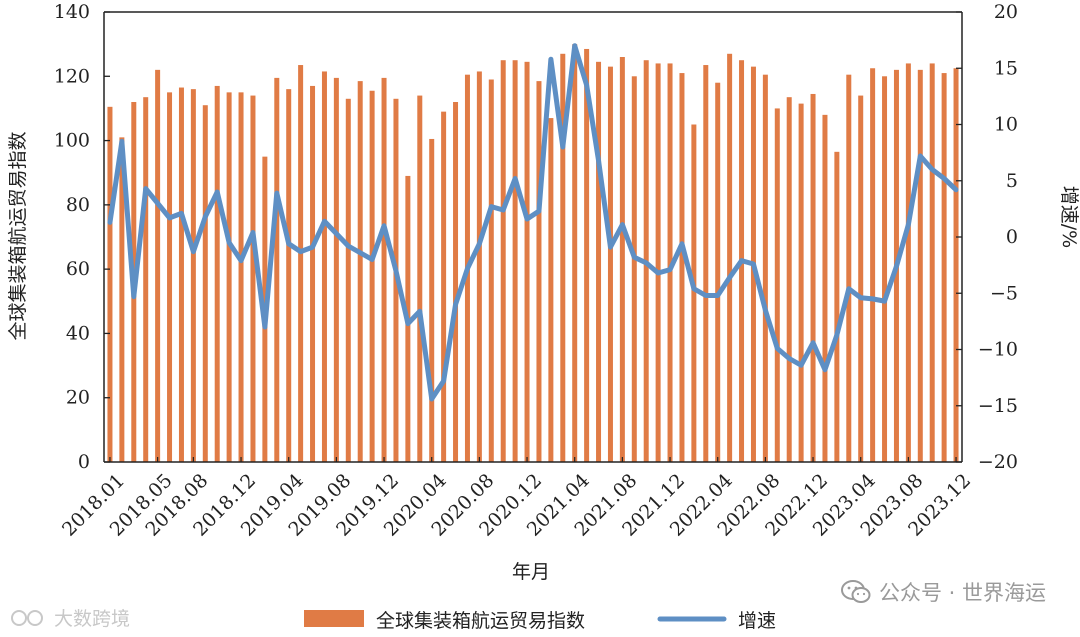  Describe the element at coordinates (757, 621) in the screenshot. I see `legend-label-line: 增速` at that location.